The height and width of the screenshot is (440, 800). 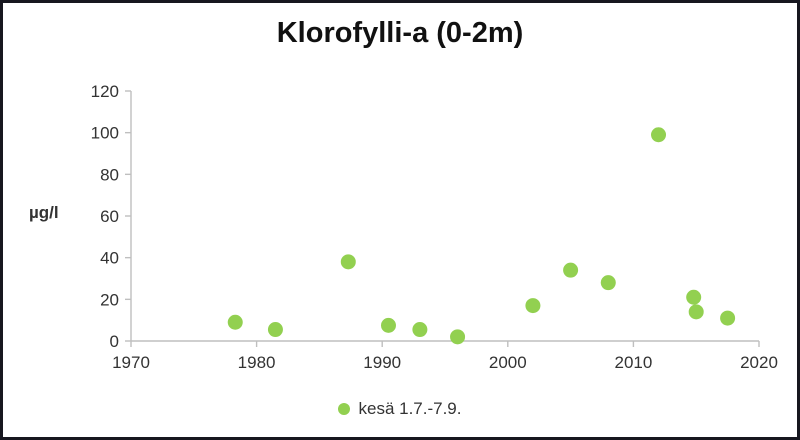 I want to click on x-tick-label: 1980, so click(x=257, y=362).